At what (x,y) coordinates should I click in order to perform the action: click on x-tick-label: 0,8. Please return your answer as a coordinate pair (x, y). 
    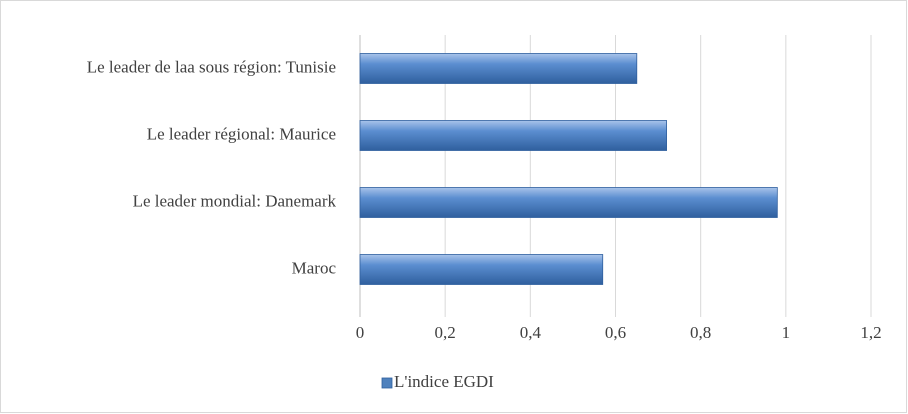
    Looking at the image, I should click on (700, 332).